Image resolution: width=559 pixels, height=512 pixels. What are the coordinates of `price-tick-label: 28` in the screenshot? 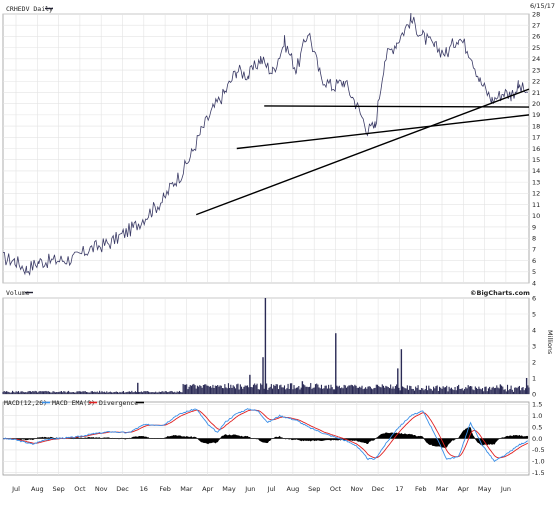 It's located at (536, 14).